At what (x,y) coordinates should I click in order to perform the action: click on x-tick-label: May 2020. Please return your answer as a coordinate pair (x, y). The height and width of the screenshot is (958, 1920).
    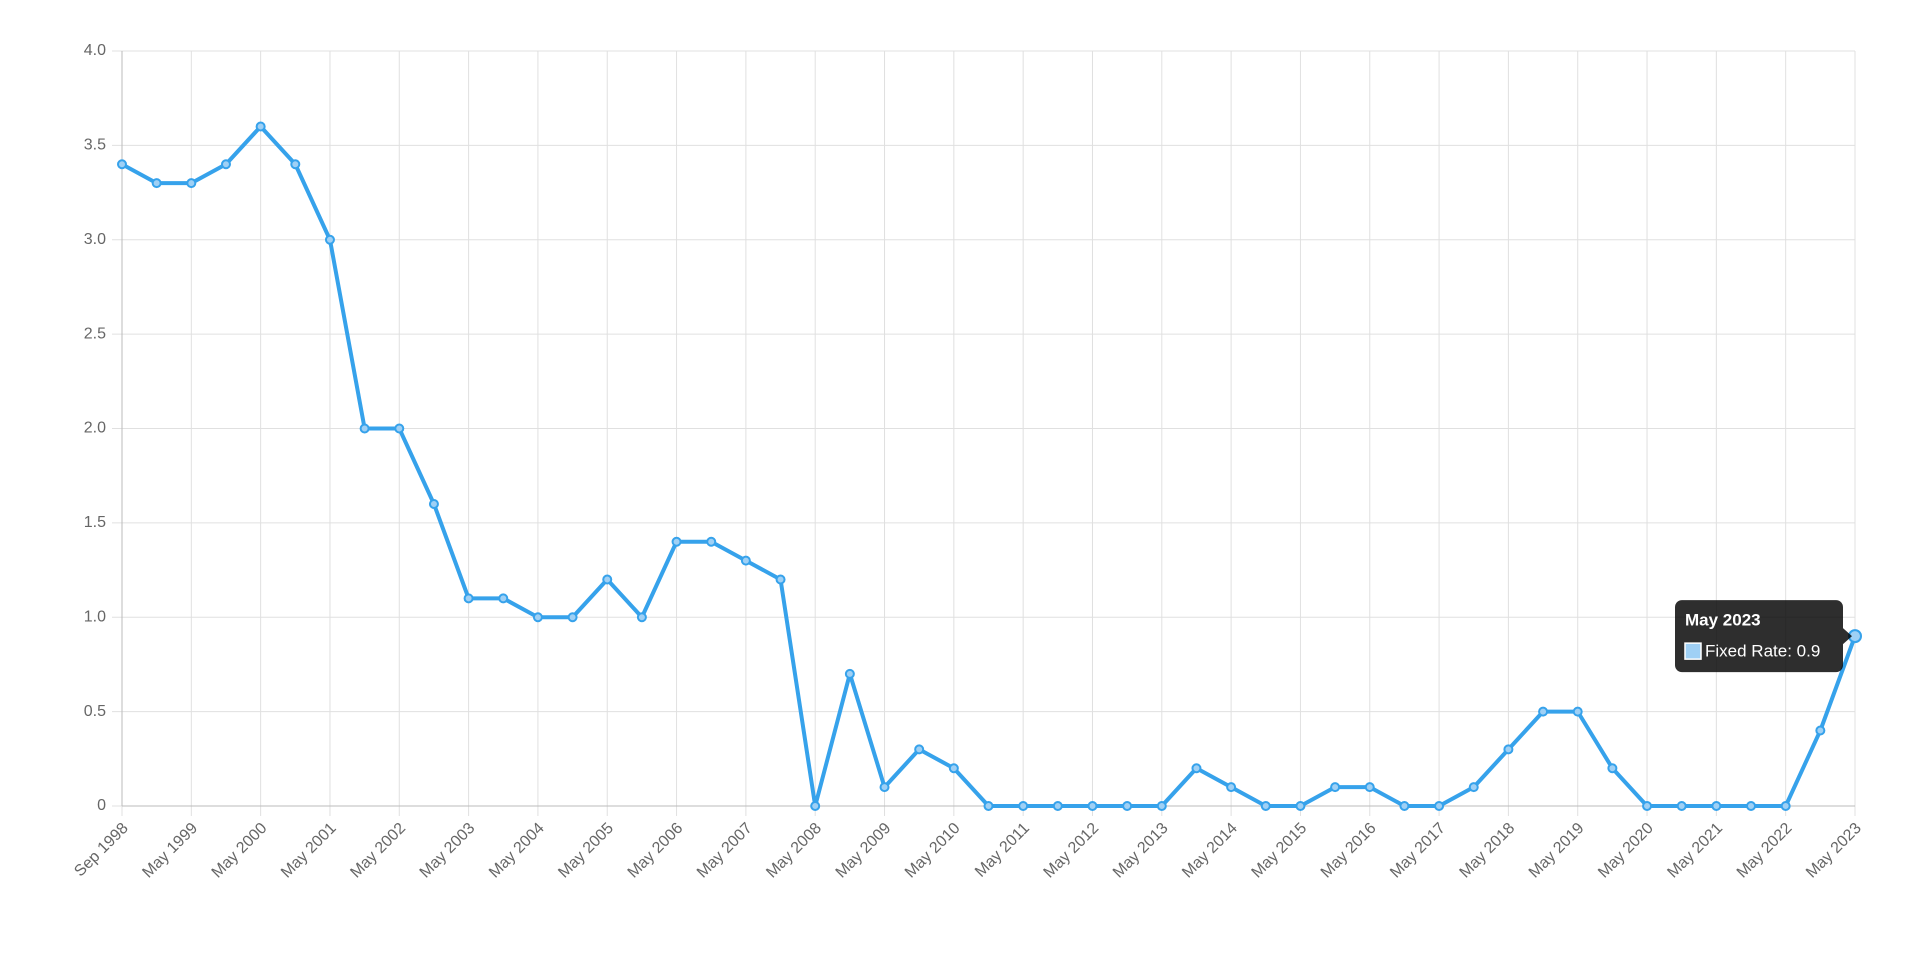
    Looking at the image, I should click on (1626, 851).